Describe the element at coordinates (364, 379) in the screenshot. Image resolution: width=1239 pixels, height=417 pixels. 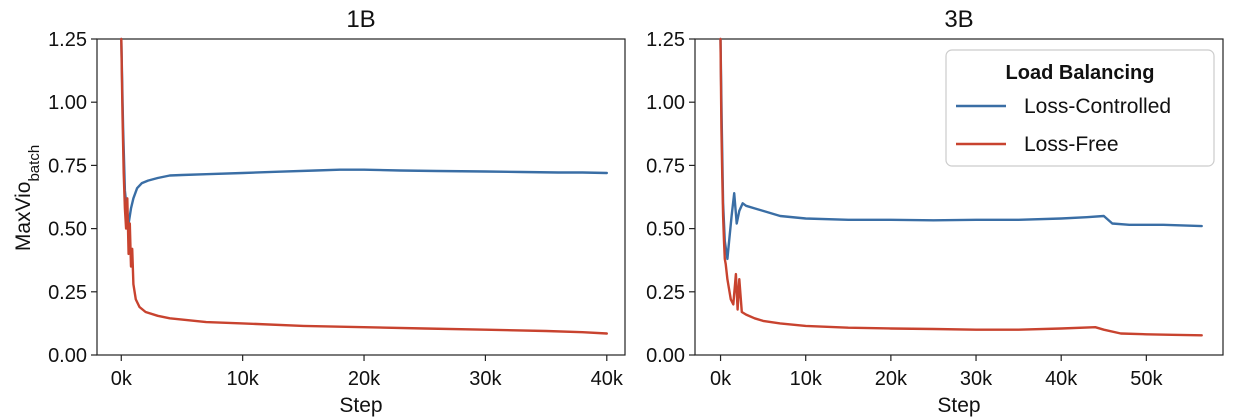
I see `x-tick-label-1b: 20k` at that location.